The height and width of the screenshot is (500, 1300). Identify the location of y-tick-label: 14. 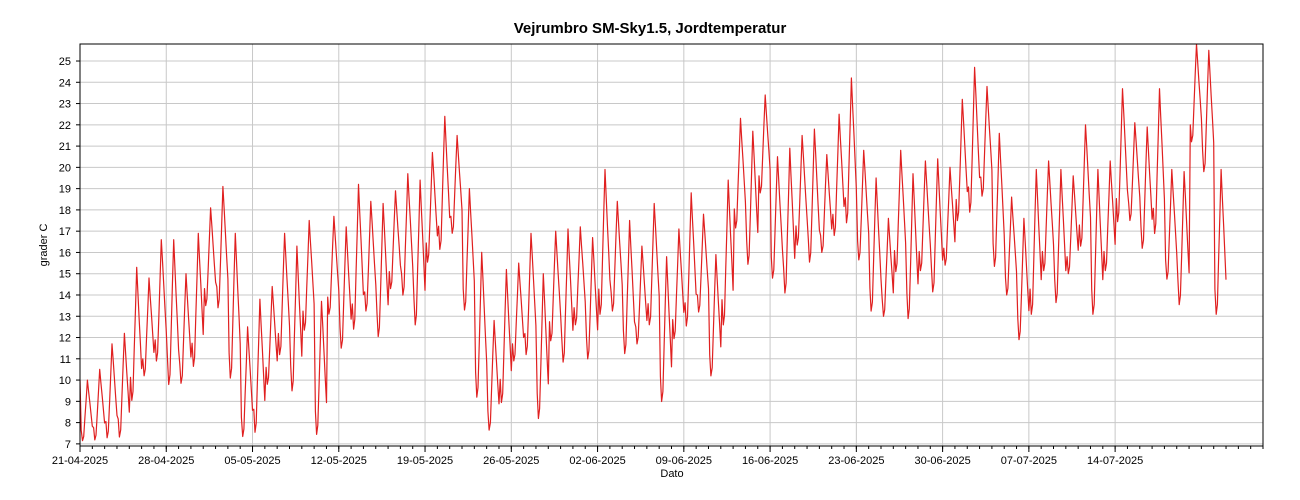
(65, 296).